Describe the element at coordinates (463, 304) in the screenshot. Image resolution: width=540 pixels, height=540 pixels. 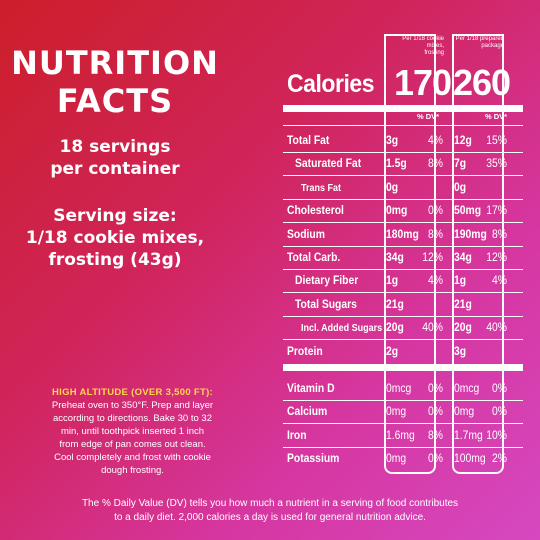
I see `amount-prepared: 21g` at that location.